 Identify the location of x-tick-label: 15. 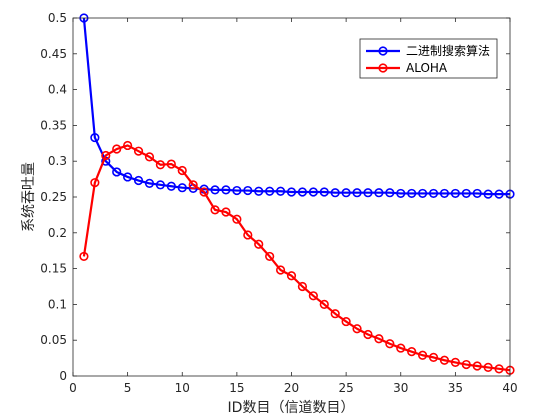
(236, 388).